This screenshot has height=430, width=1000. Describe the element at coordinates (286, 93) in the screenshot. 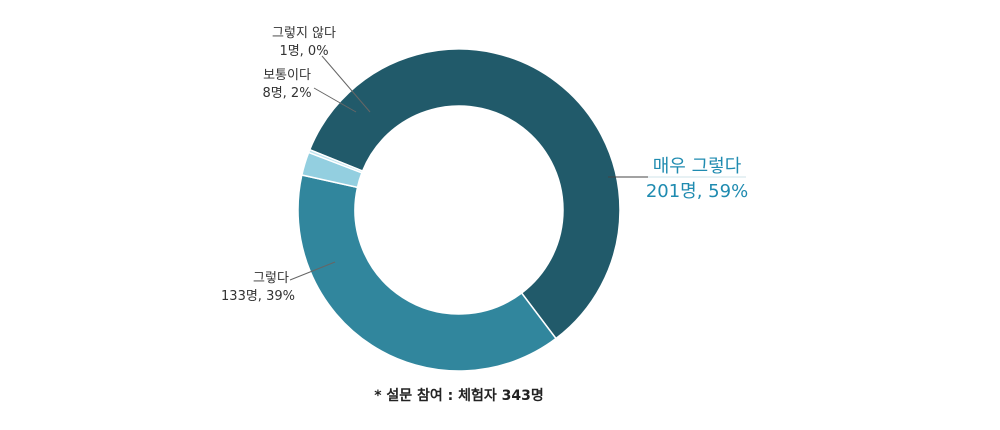

I see `label-neutral-value: 8명, 2%` at that location.